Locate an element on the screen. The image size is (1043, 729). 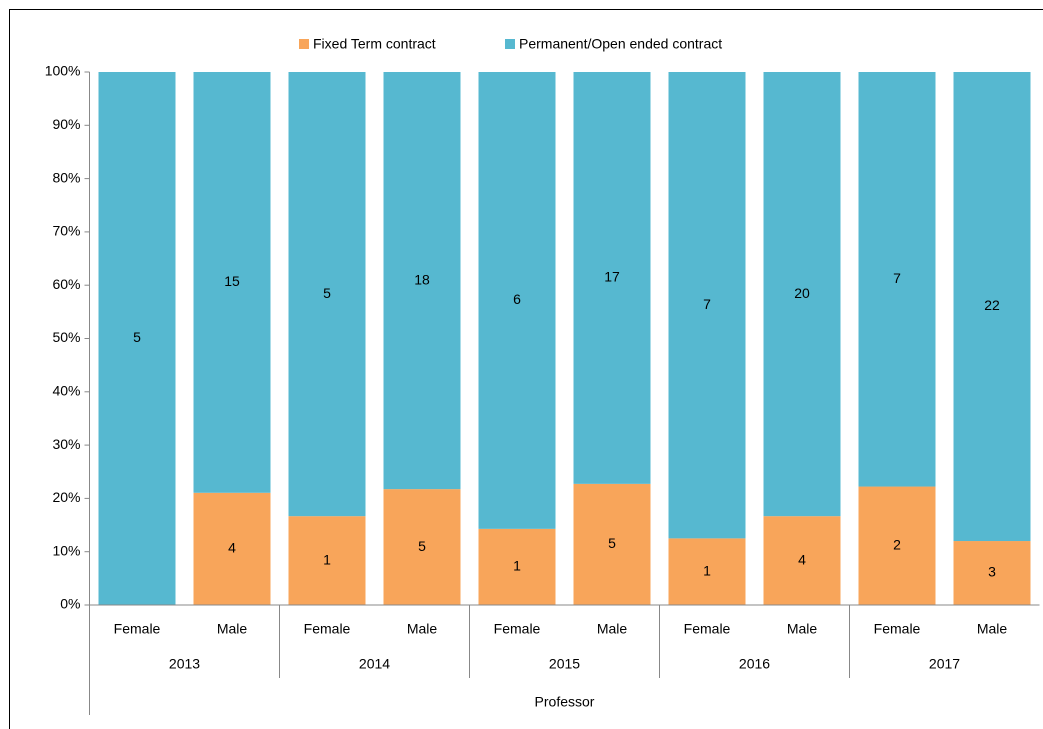
data-label: 3 is located at coordinates (992, 572).